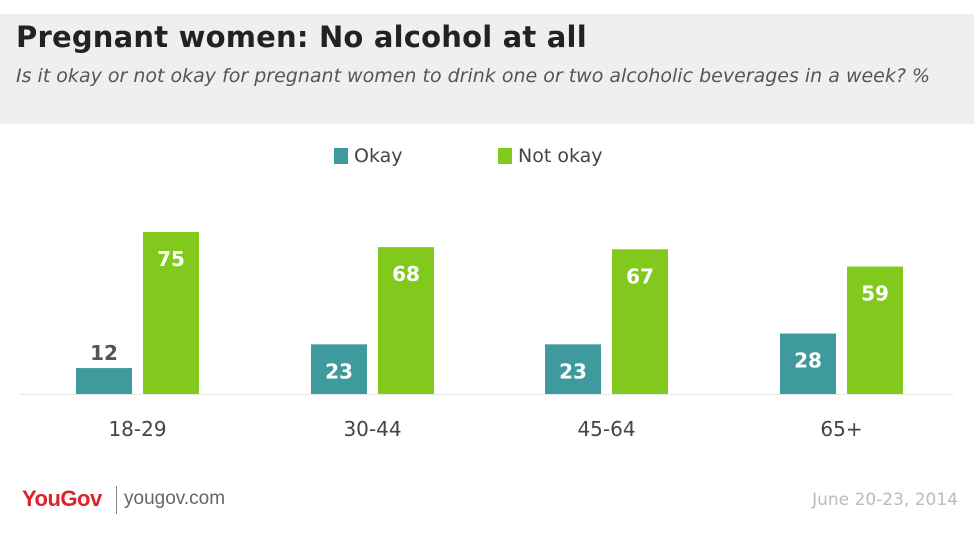 Image resolution: width=974 pixels, height=546 pixels. I want to click on chart-title: Pregnant women: No alcohol at all, so click(301, 37).